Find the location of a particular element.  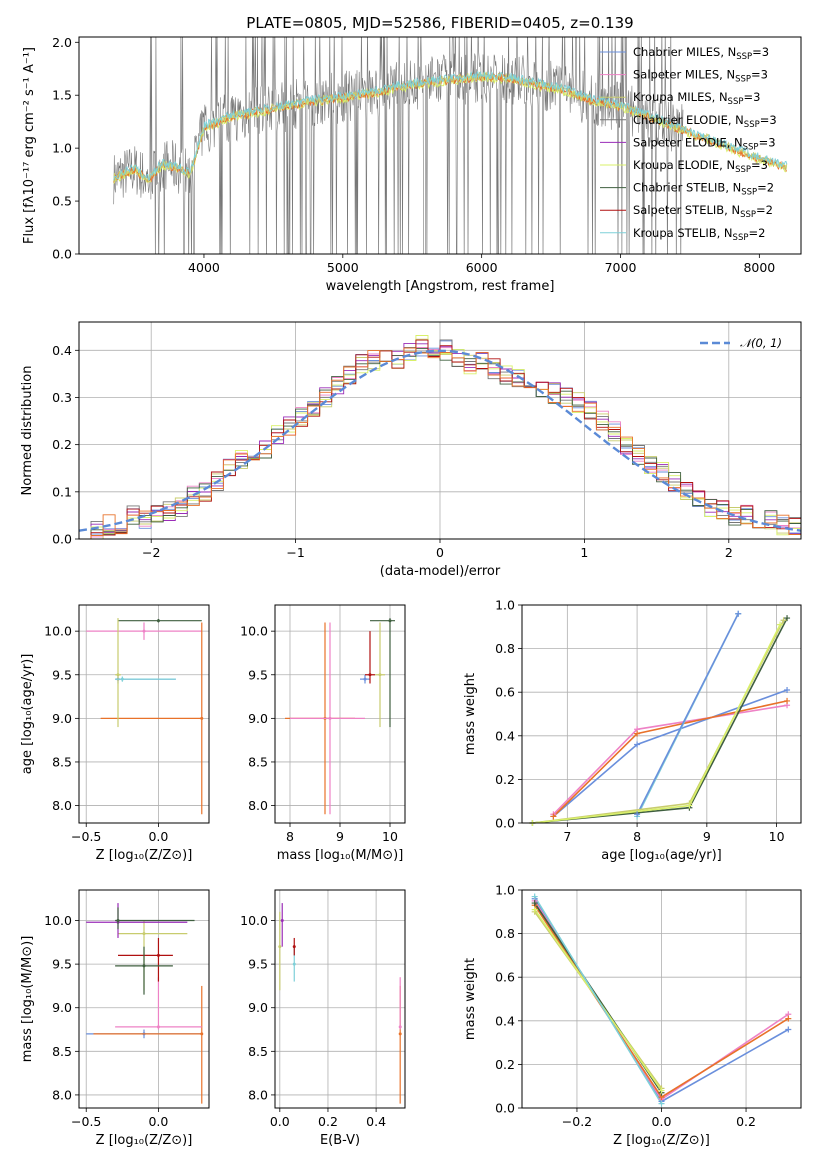

y-tick-label: 0.1 is located at coordinates (62, 491).